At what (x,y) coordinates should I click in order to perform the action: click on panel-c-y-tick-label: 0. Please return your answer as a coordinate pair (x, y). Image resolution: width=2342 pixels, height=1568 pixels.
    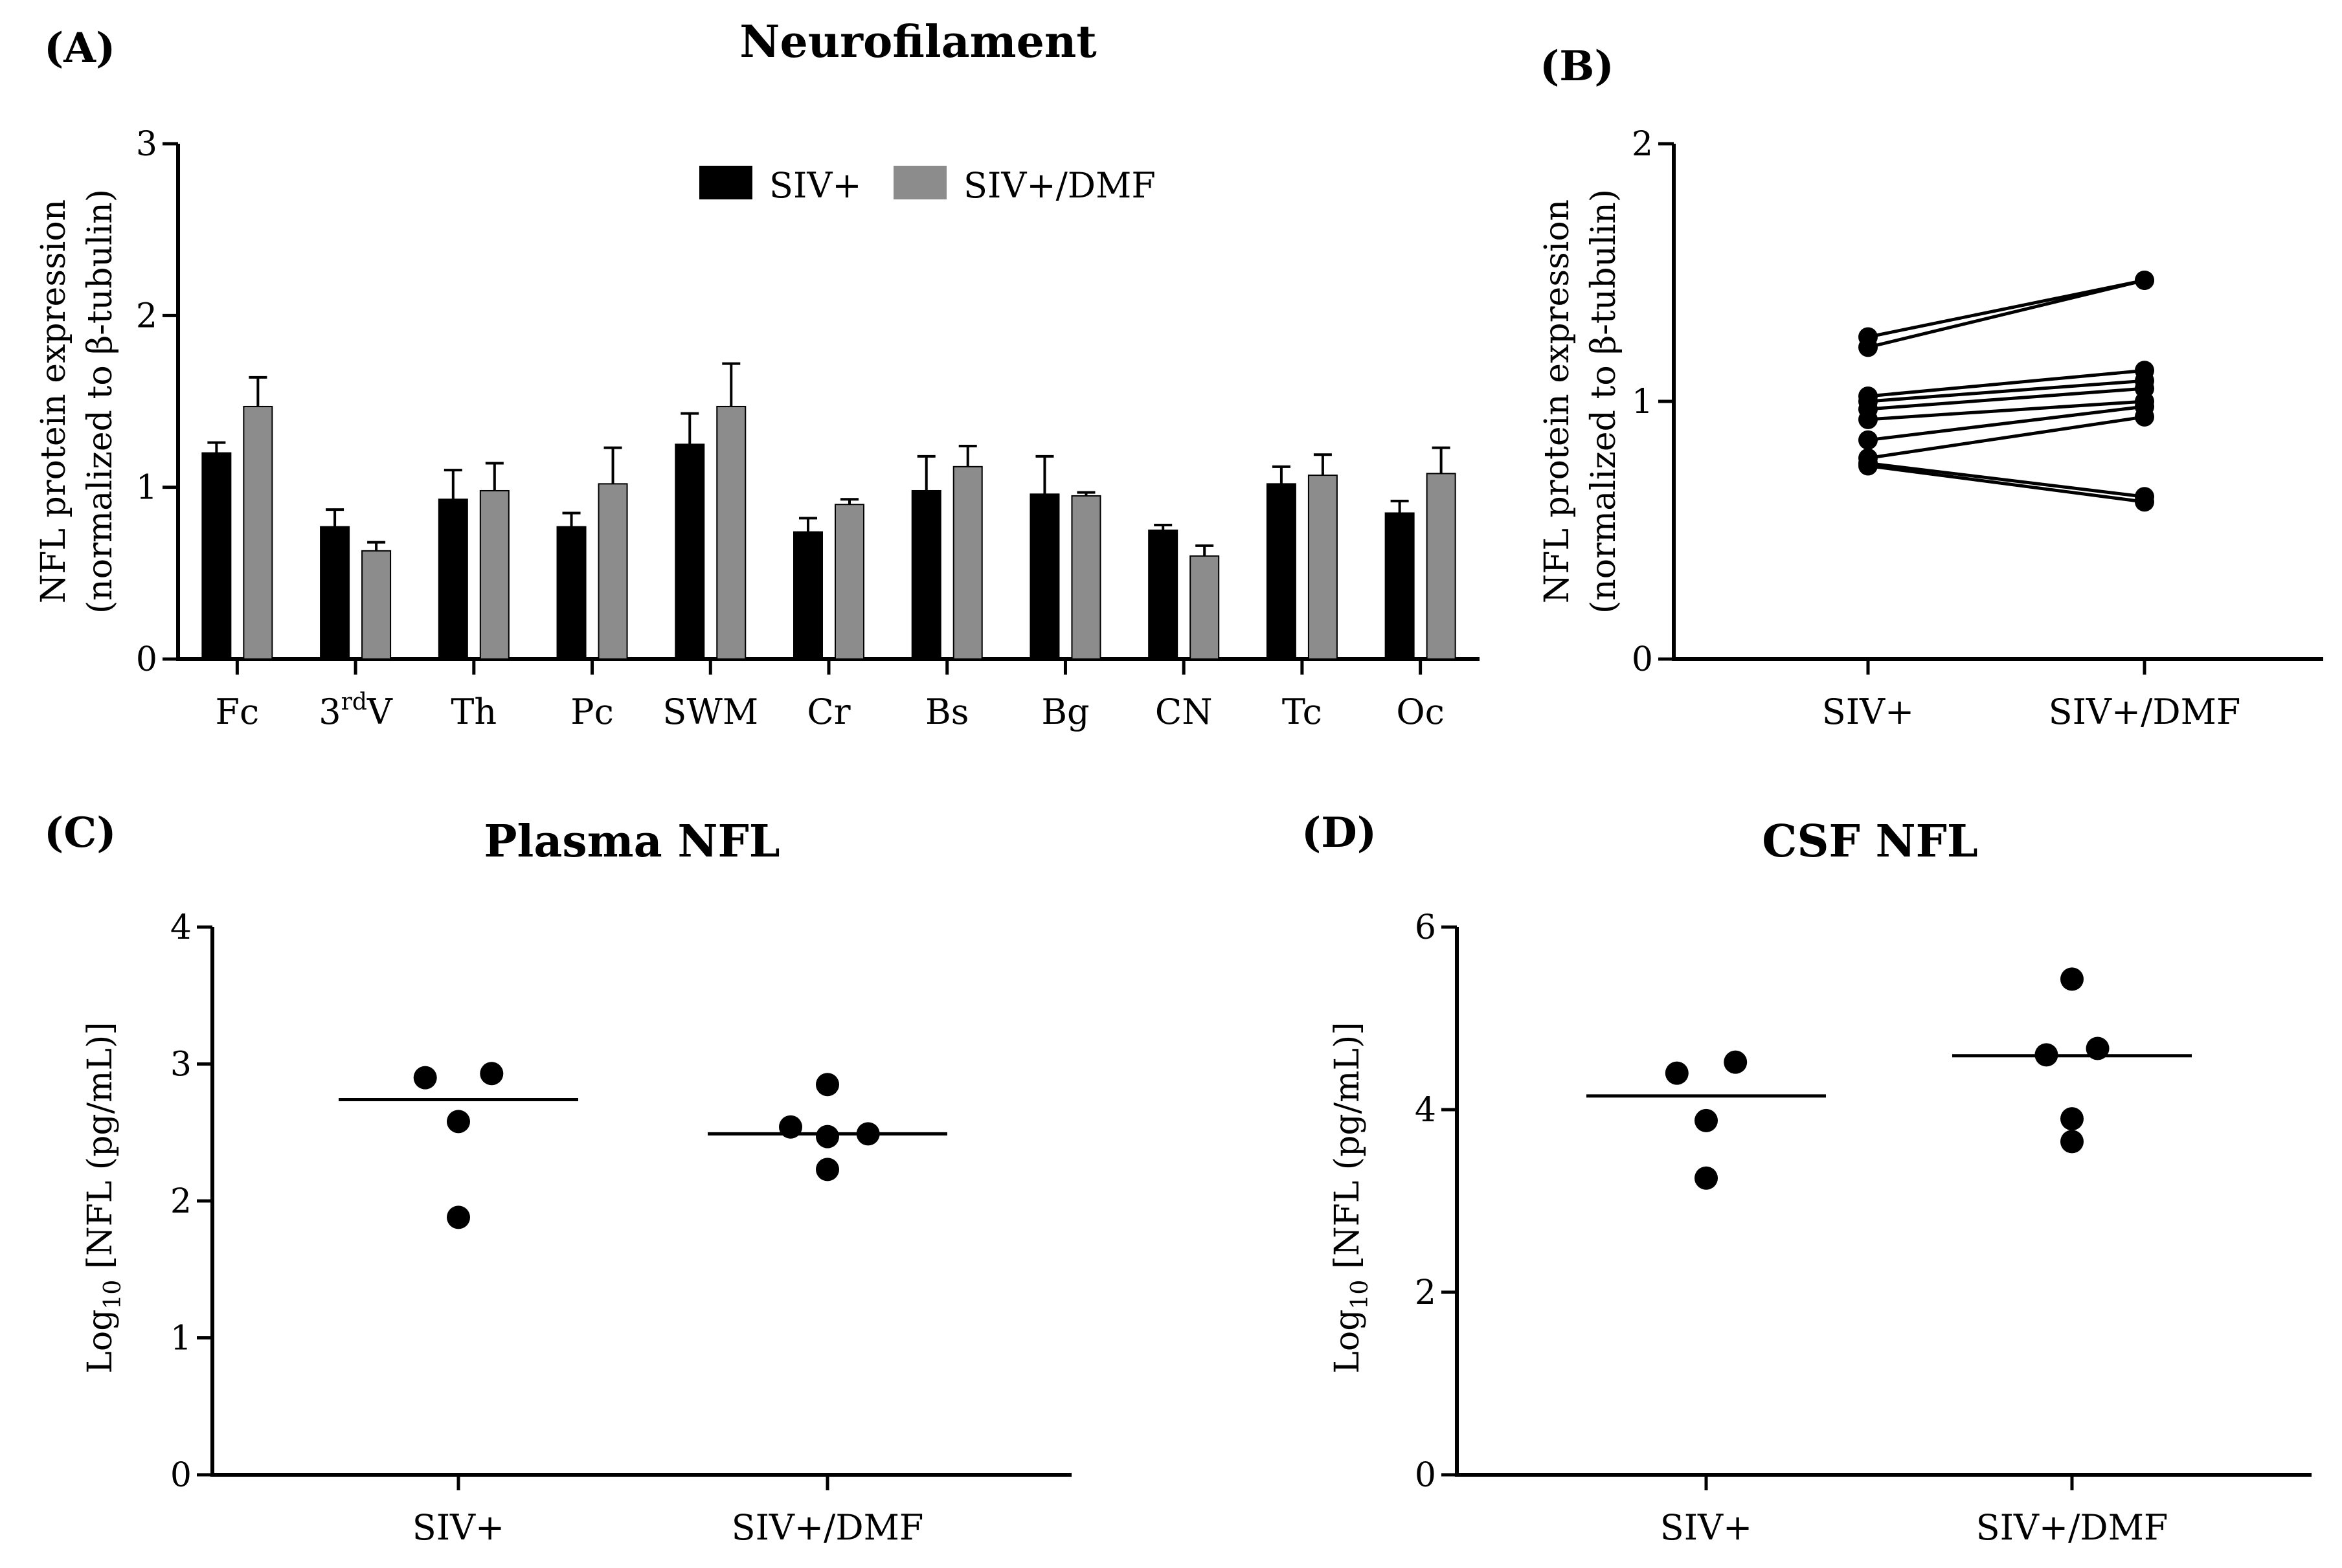
    Looking at the image, I should click on (181, 1475).